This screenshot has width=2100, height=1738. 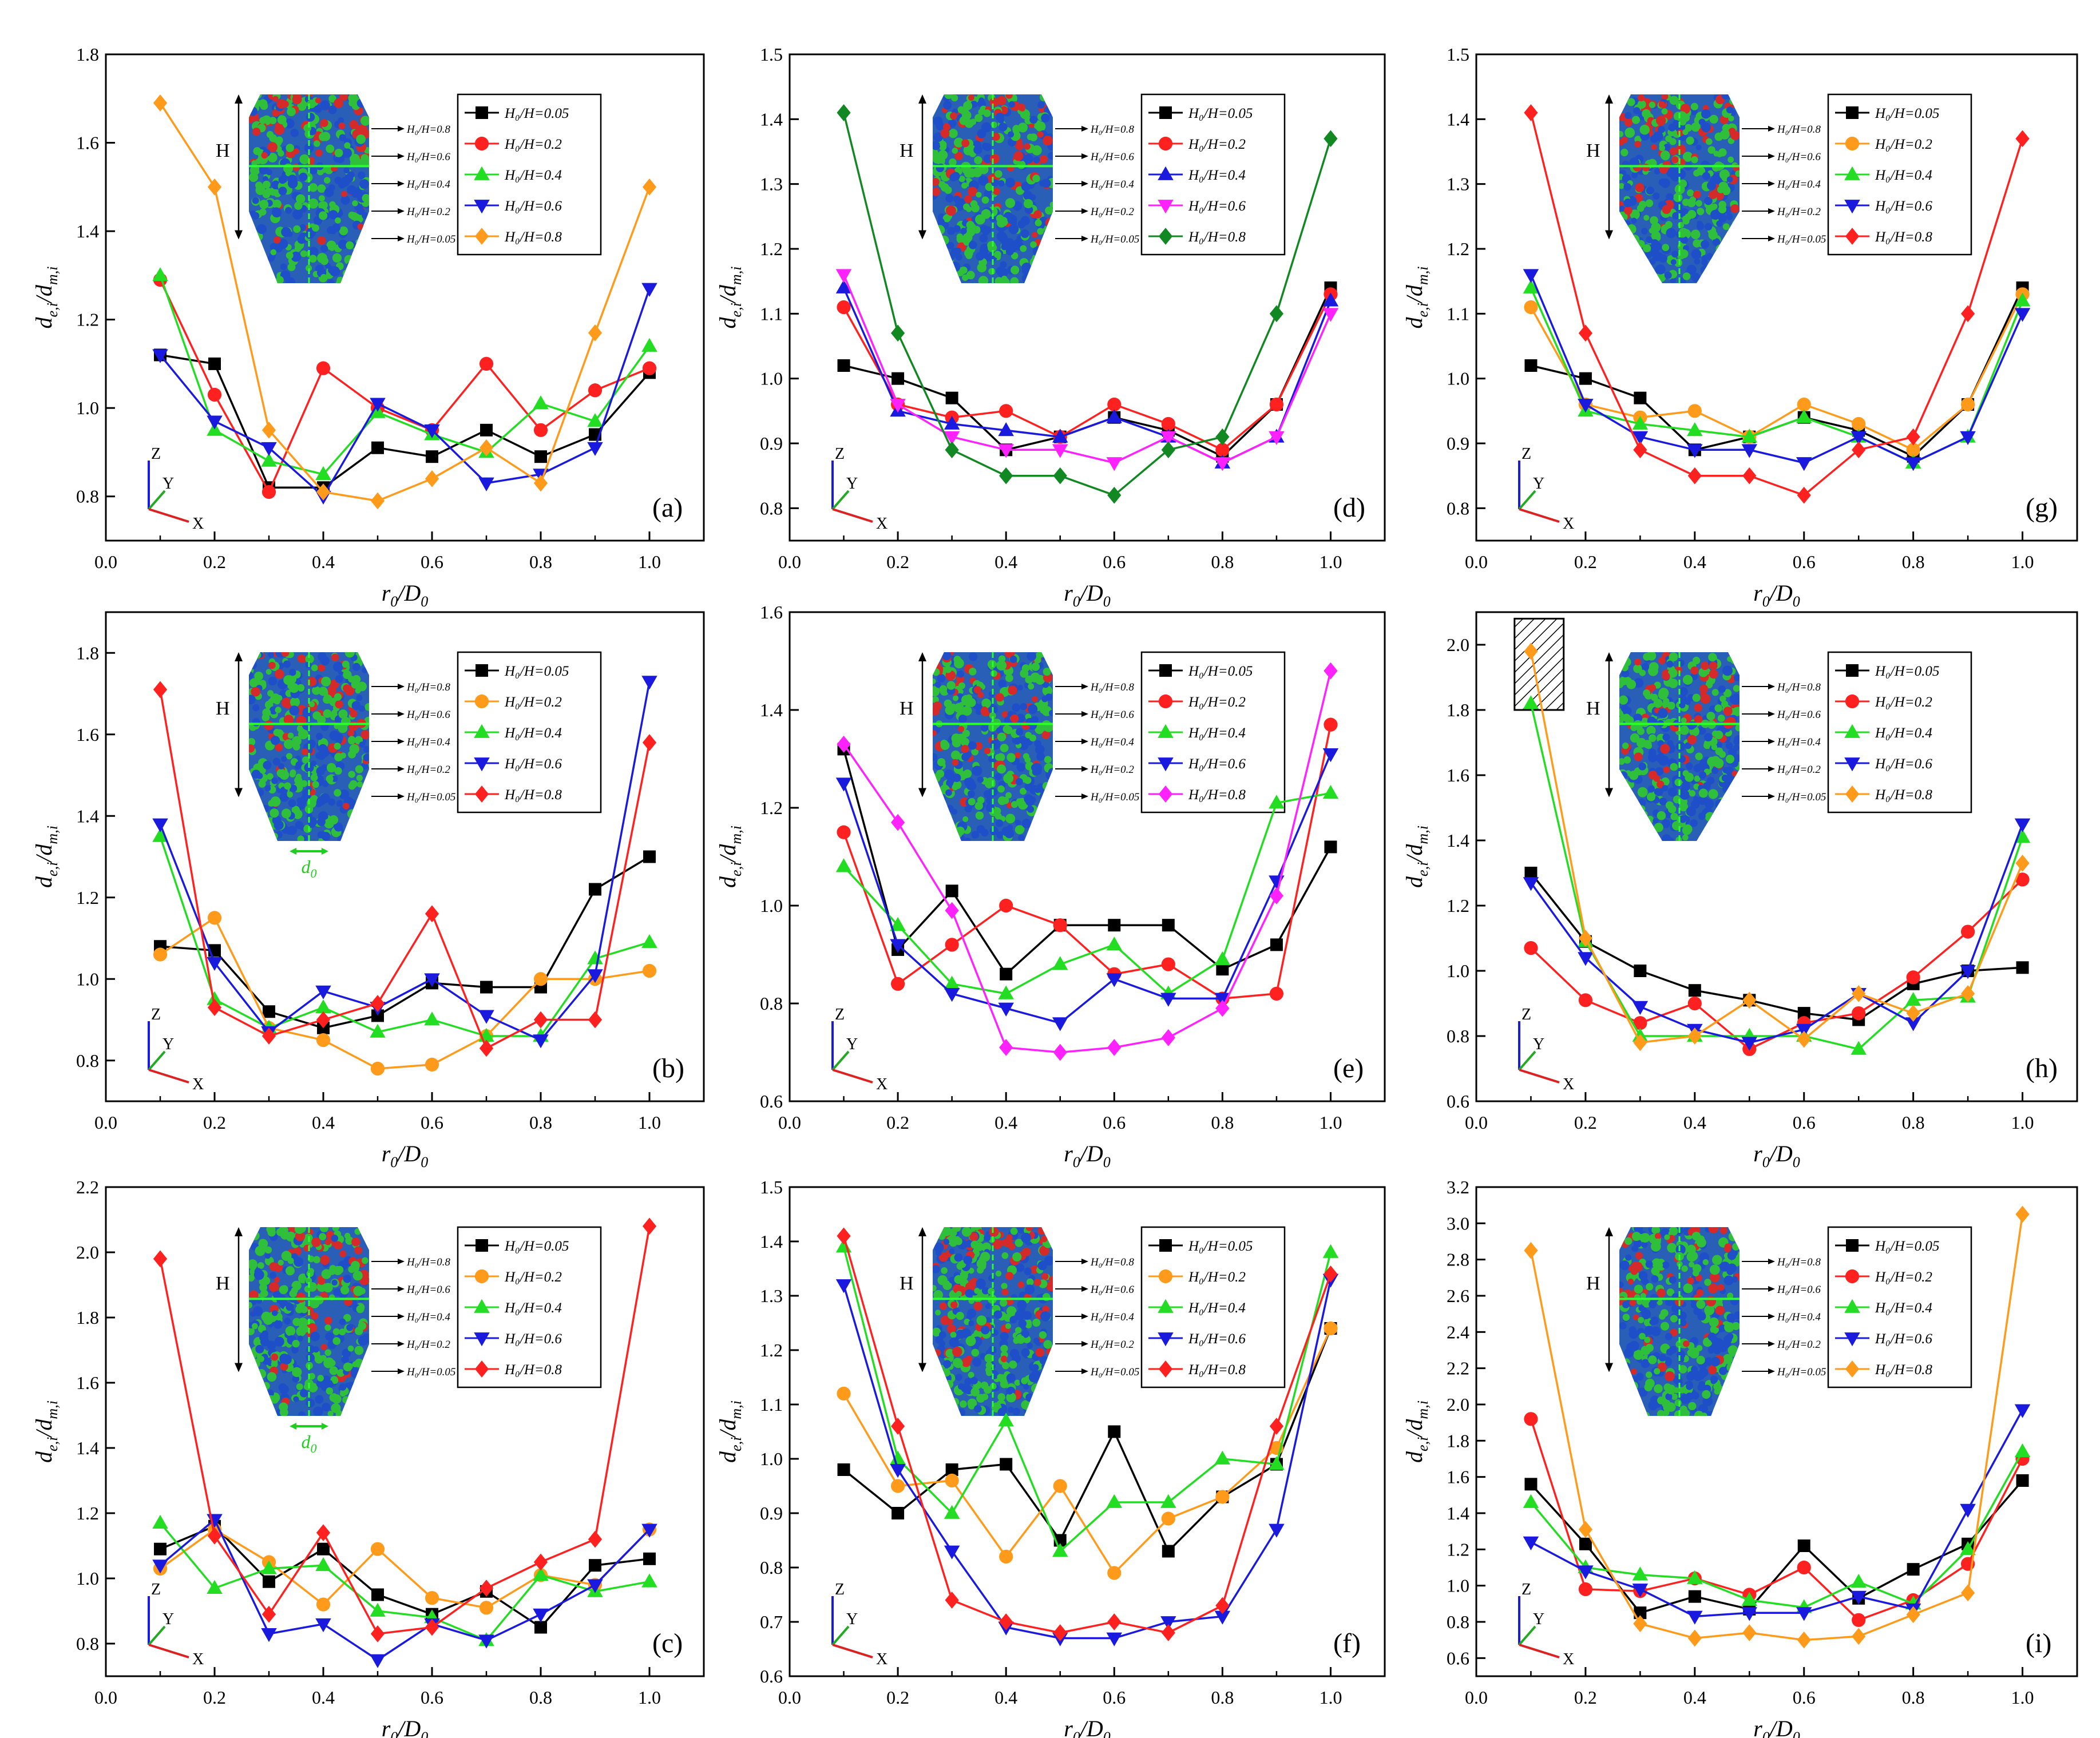 I want to click on legend-entry: H₀/H=0.6, so click(x=1903, y=764).